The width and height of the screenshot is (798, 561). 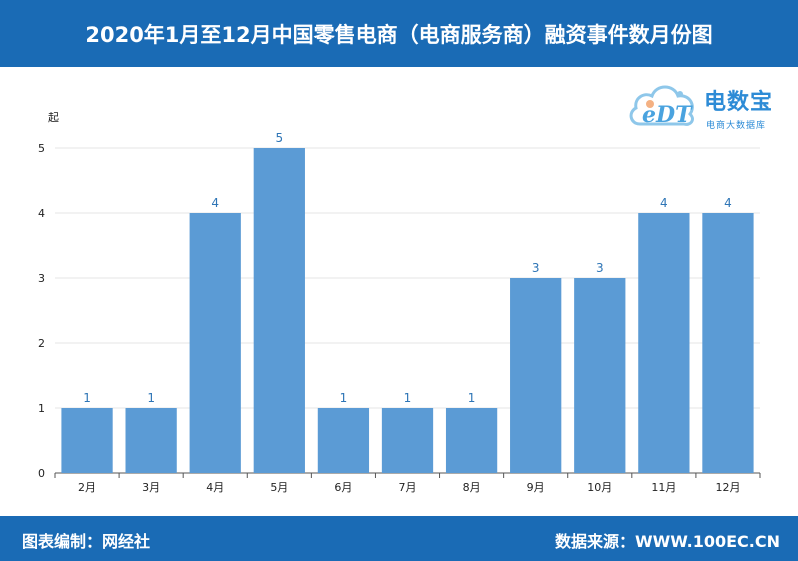 What do you see at coordinates (41, 148) in the screenshot?
I see `y-tick-label: 5` at bounding box center [41, 148].